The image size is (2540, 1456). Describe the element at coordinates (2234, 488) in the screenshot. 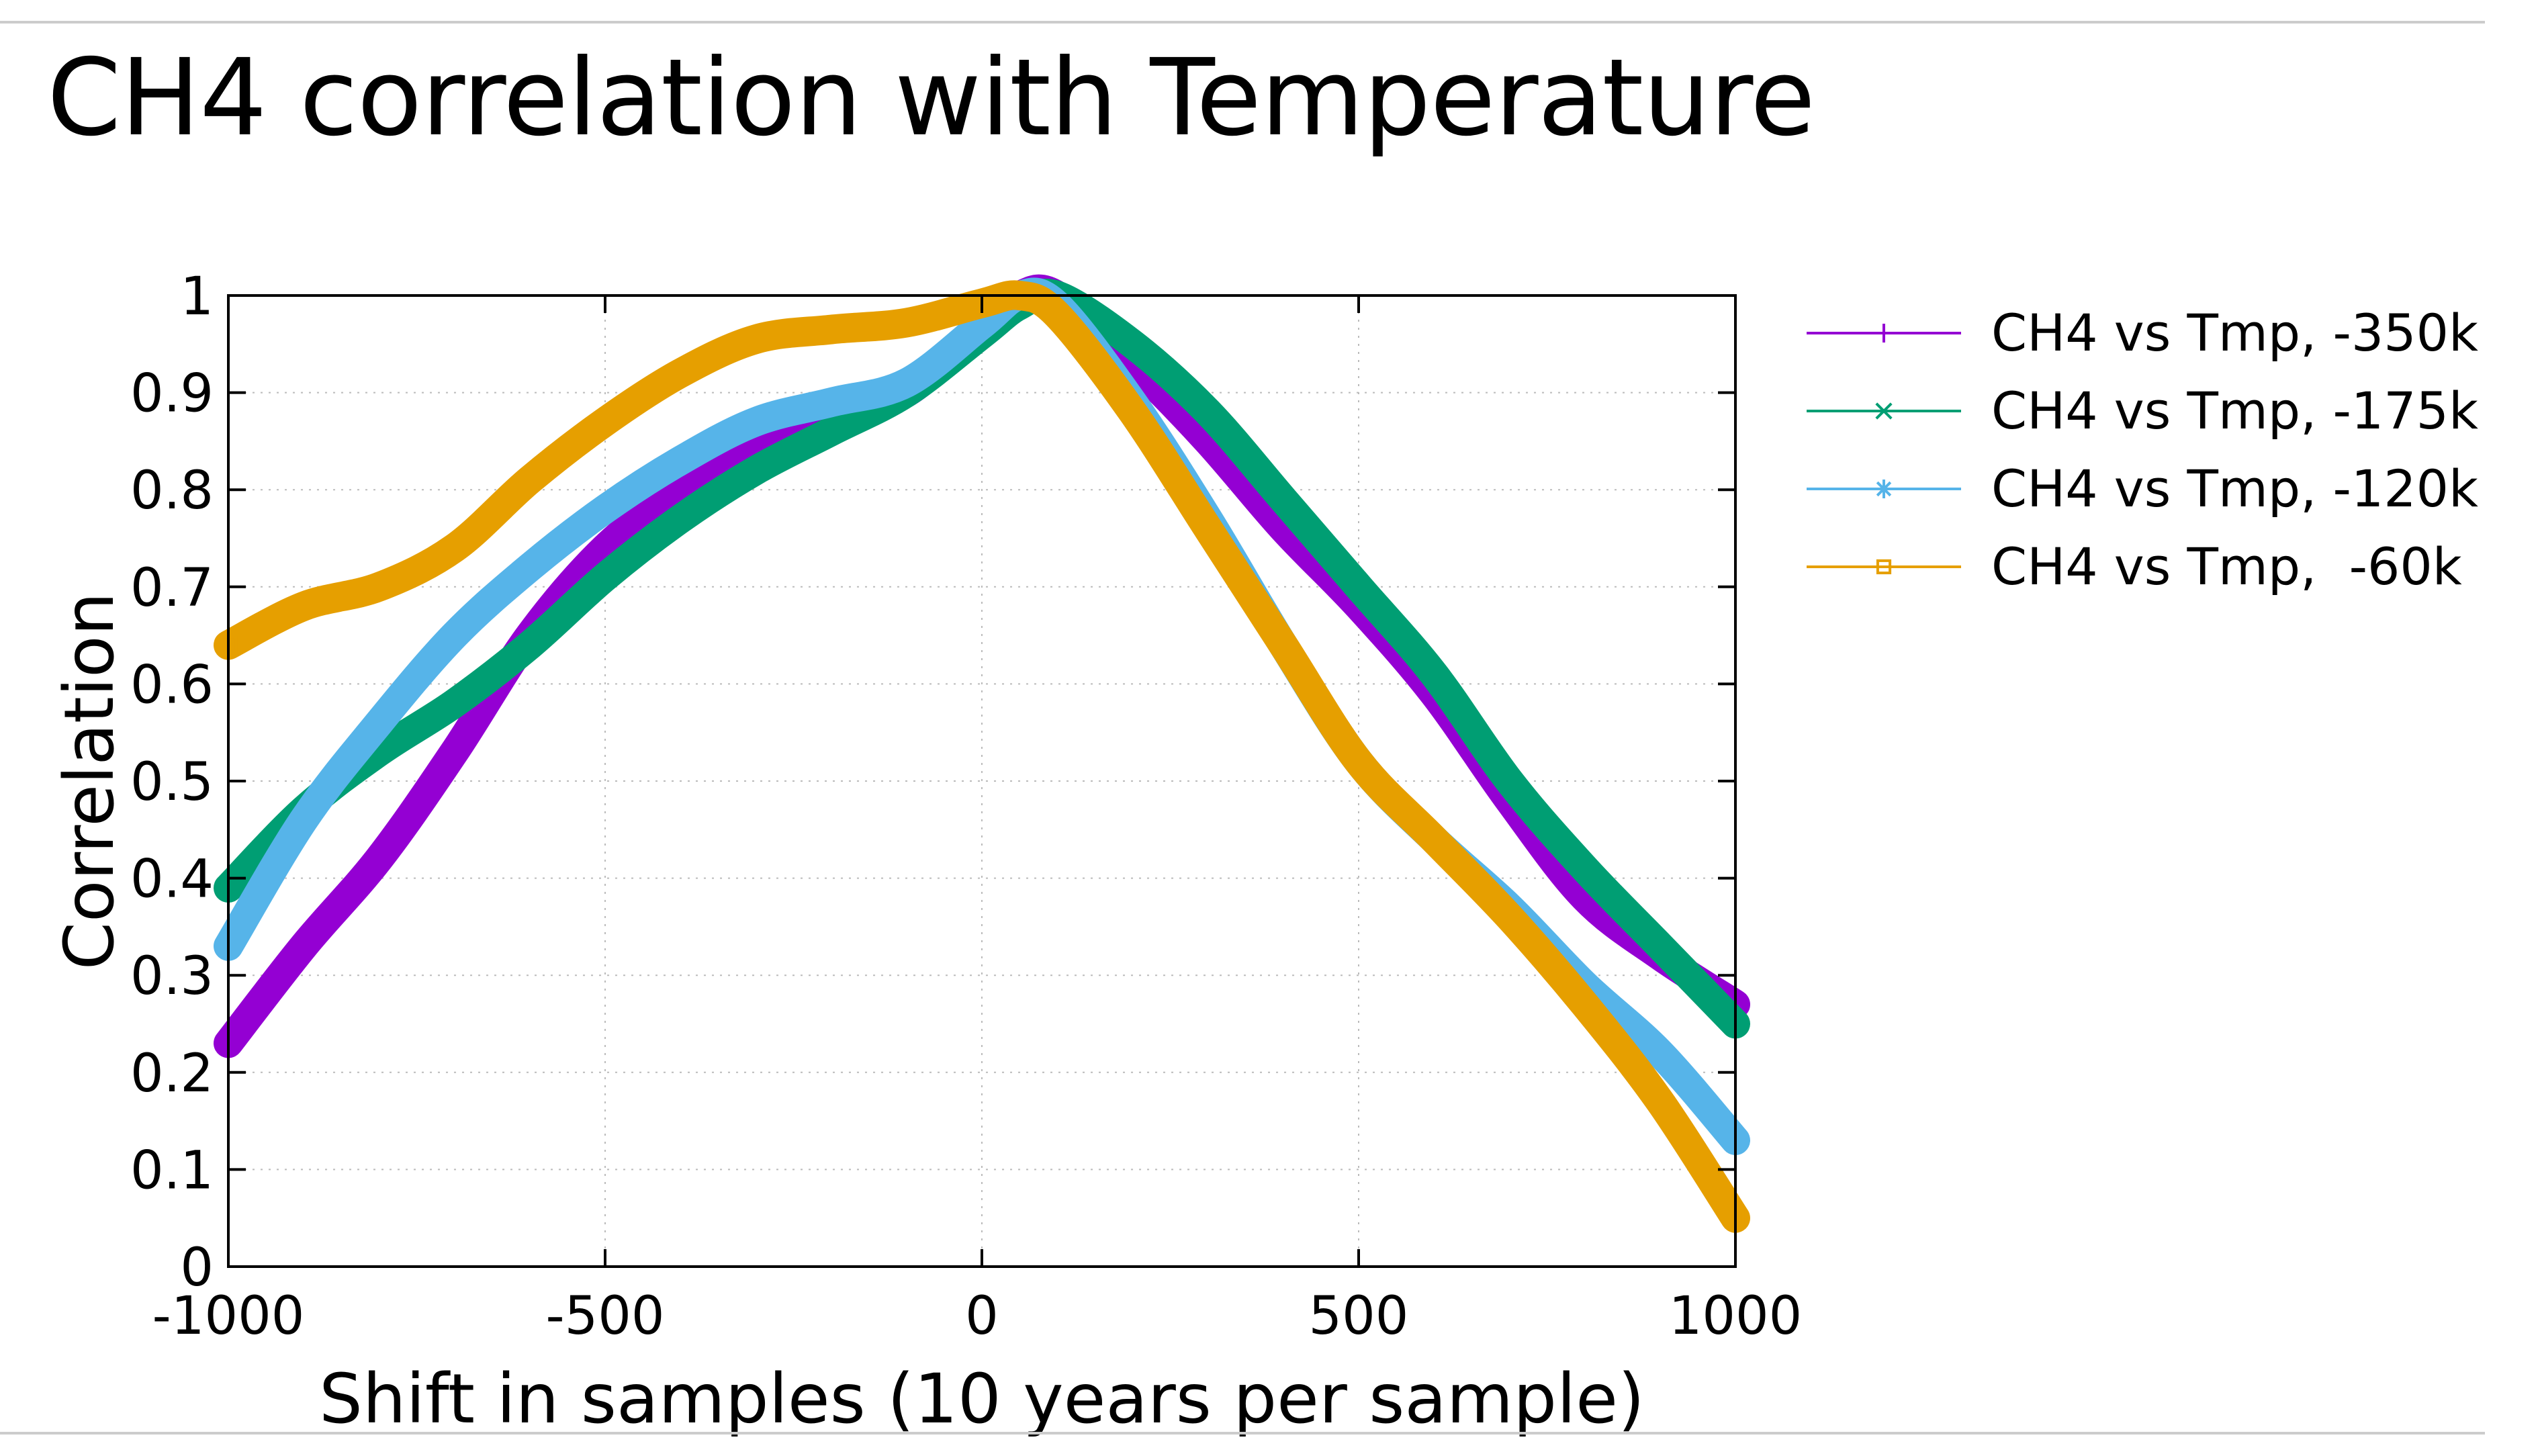

I see `legend-label: CH4 vs Tmp, -120k` at that location.